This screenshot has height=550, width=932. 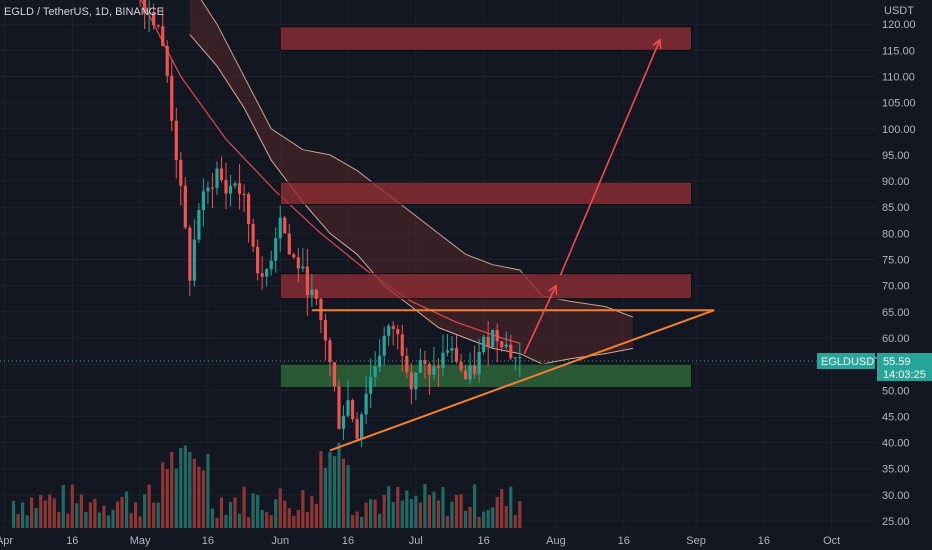 What do you see at coordinates (899, 11) in the screenshot?
I see `currency-label: USDT` at bounding box center [899, 11].